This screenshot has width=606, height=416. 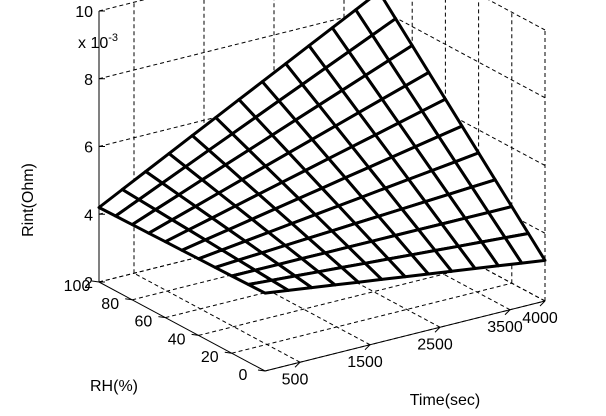 What do you see at coordinates (295, 379) in the screenshot?
I see `x-tick-label: 500` at bounding box center [295, 379].